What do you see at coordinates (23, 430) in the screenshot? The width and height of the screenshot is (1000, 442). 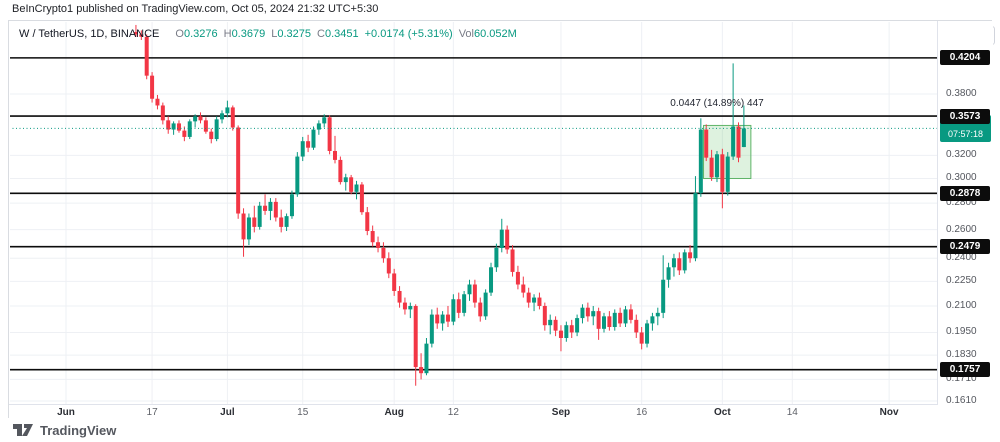 I see `tradingview-logo-icon` at bounding box center [23, 430].